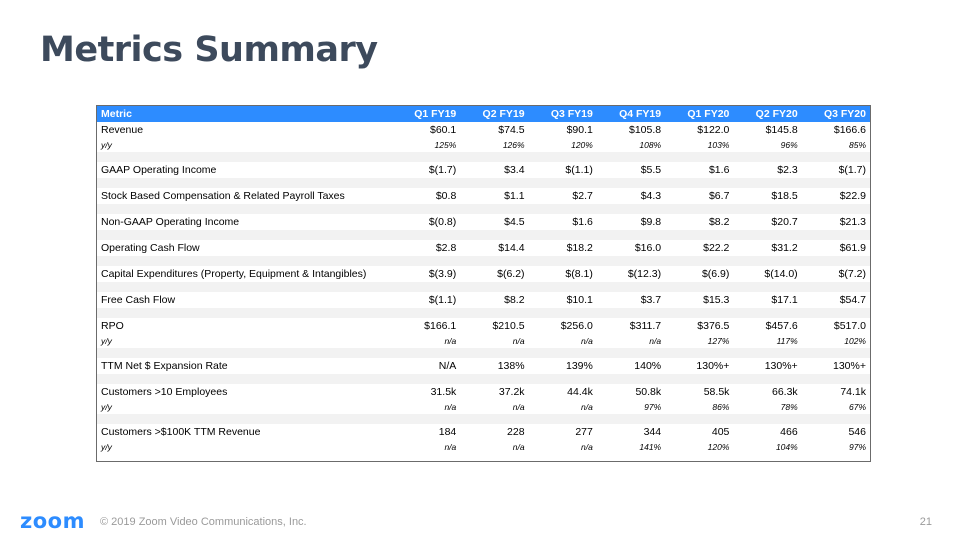  What do you see at coordinates (483, 145) in the screenshot?
I see `yoy-row: y/y 125% 126% 120% 108% 103% 96% 85%` at bounding box center [483, 145].